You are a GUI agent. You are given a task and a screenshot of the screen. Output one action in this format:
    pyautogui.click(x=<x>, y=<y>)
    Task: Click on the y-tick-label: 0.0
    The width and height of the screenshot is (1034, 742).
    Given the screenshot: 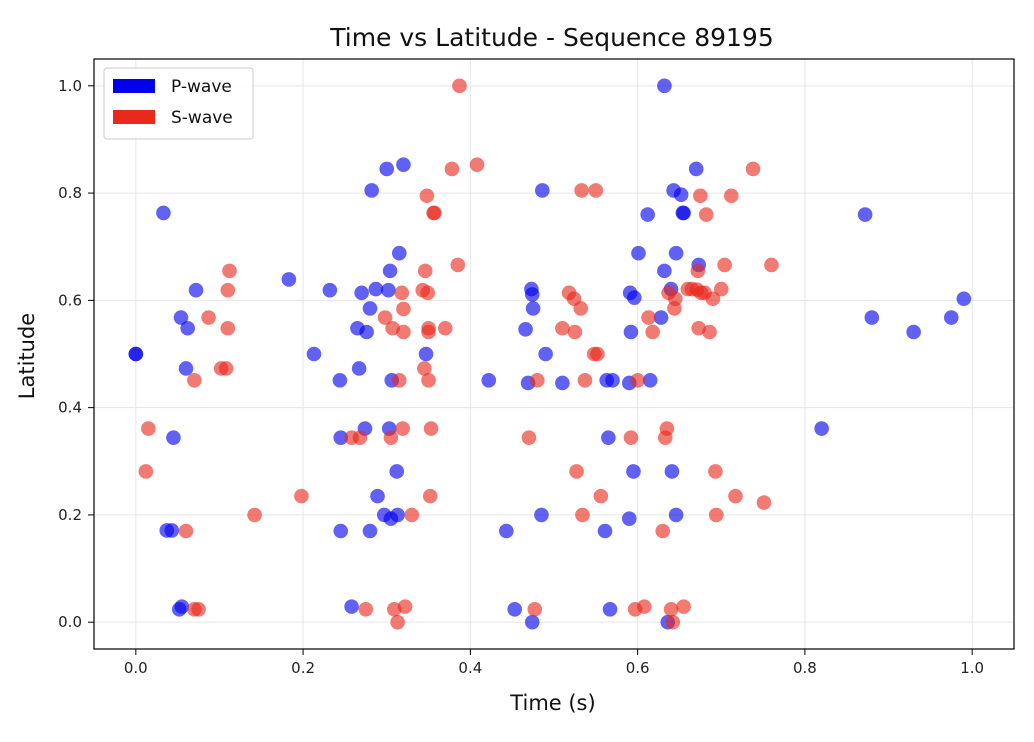 What is the action you would take?
    pyautogui.click(x=70, y=622)
    